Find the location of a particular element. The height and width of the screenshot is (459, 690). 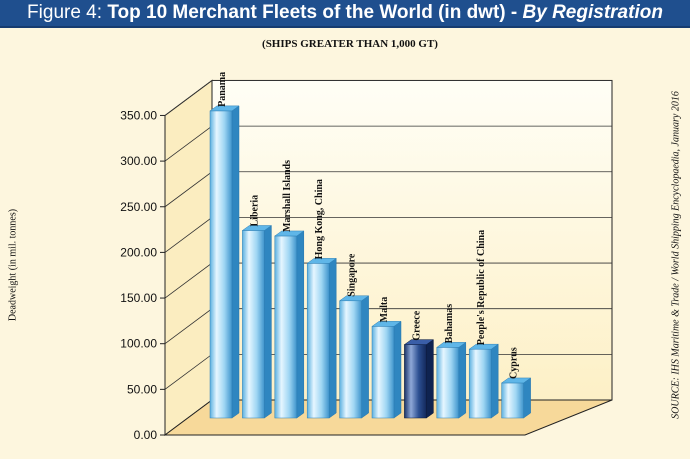

bar-label: Marshall Islands is located at coordinates (287, 196).